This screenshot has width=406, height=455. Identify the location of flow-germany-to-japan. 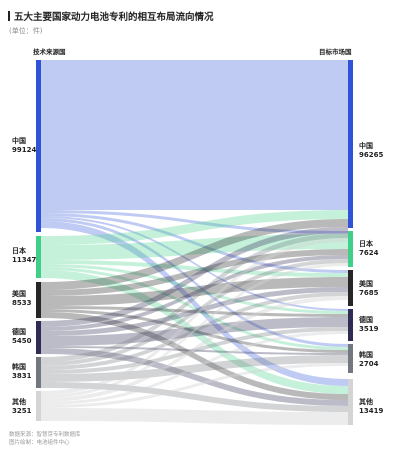
(194, 293).